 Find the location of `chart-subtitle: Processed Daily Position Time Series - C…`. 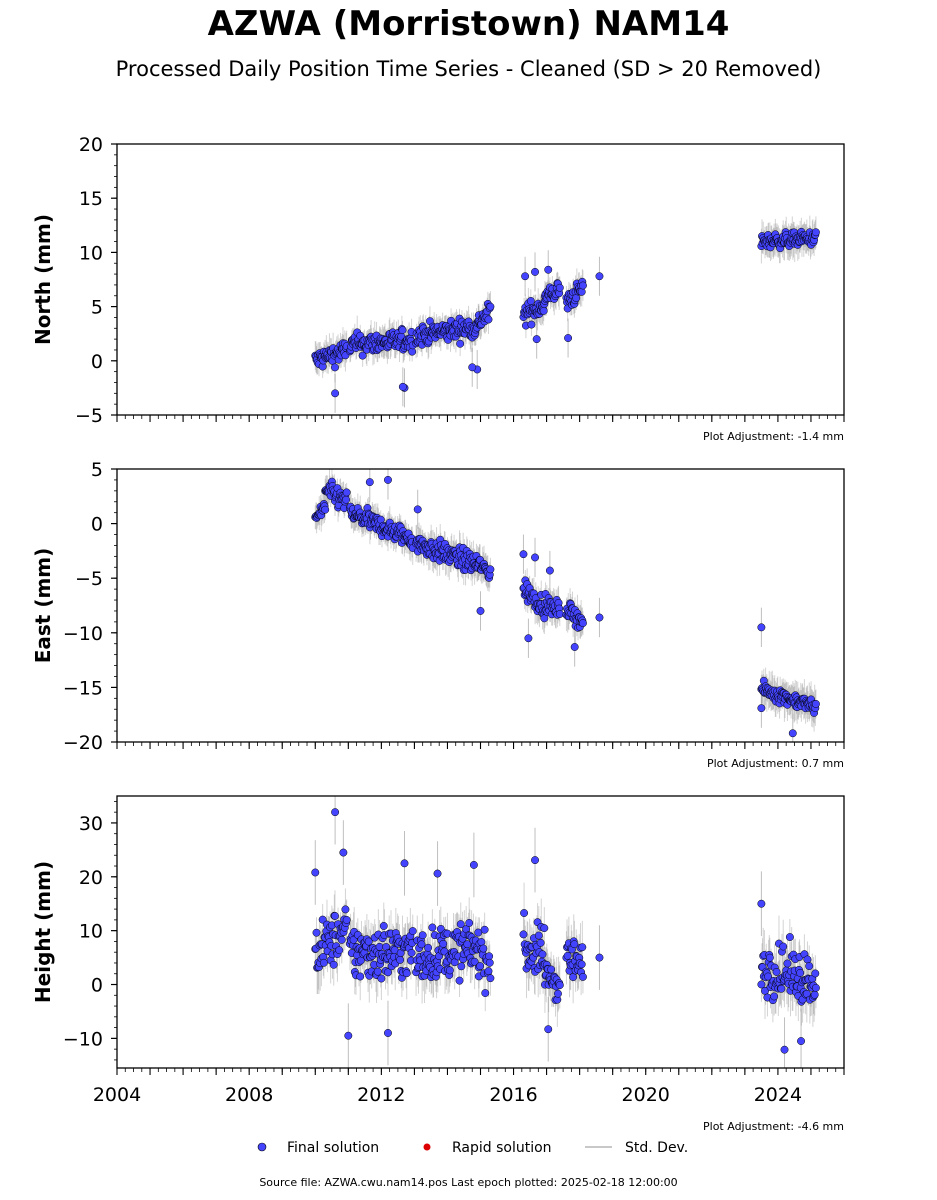

chart-subtitle: Processed Daily Position Time Series - C… is located at coordinates (468, 69).